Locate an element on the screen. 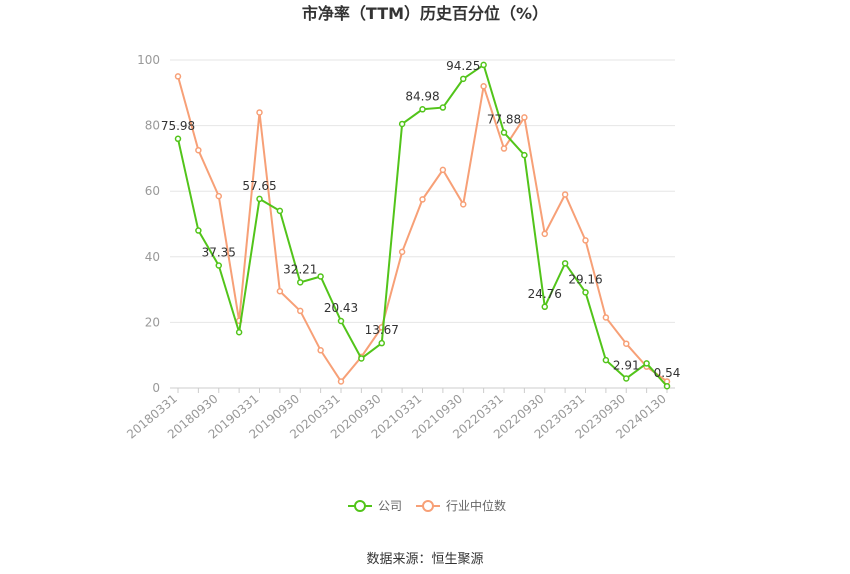 This screenshot has width=850, height=574. data-label: 84.98 is located at coordinates (422, 96).